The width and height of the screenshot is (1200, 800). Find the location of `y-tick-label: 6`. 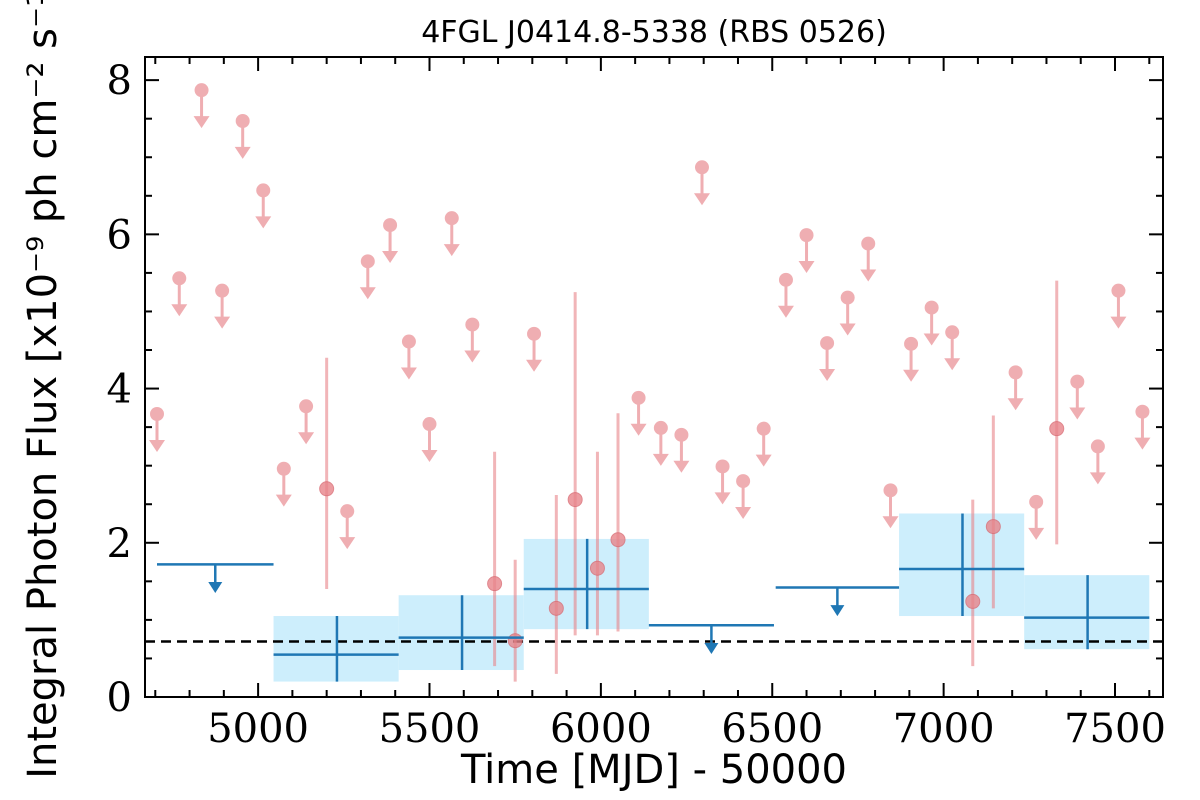

y-tick-label: 6 is located at coordinates (119, 235).